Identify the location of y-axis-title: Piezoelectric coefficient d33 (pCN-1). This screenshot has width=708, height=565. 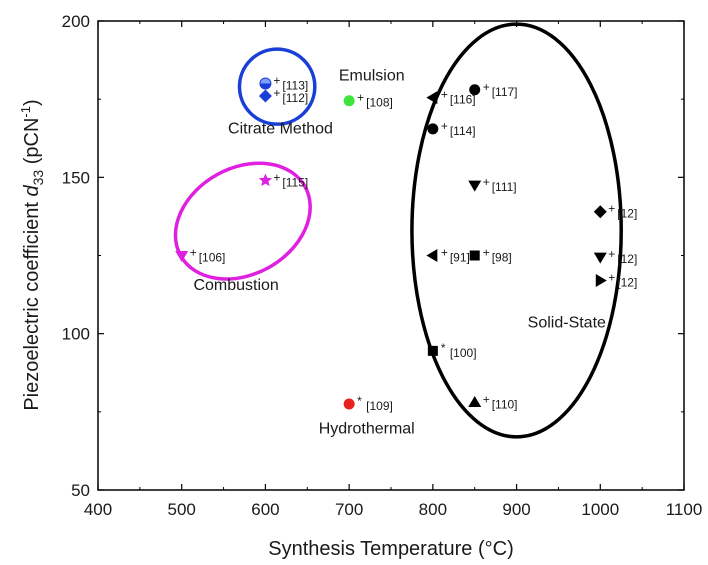
(32, 254).